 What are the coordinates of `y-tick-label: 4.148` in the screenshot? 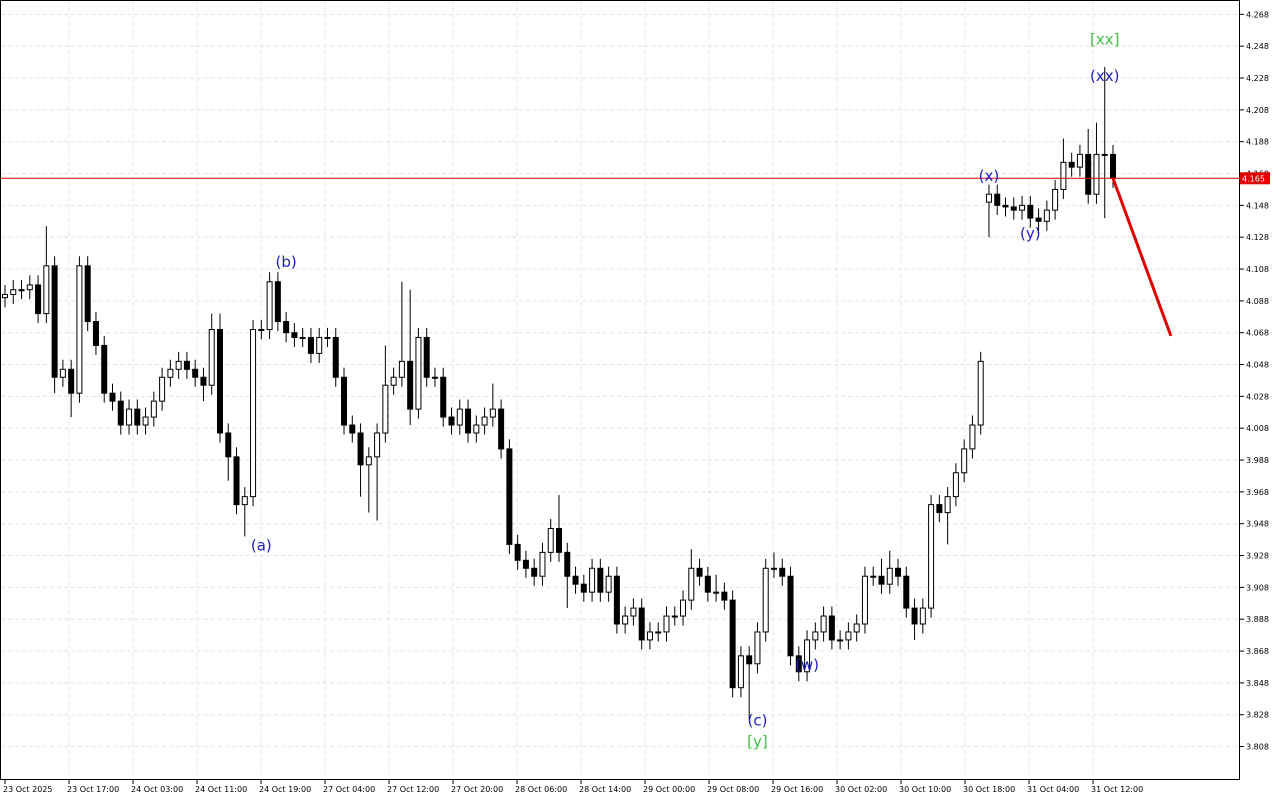 It's located at (1257, 205).